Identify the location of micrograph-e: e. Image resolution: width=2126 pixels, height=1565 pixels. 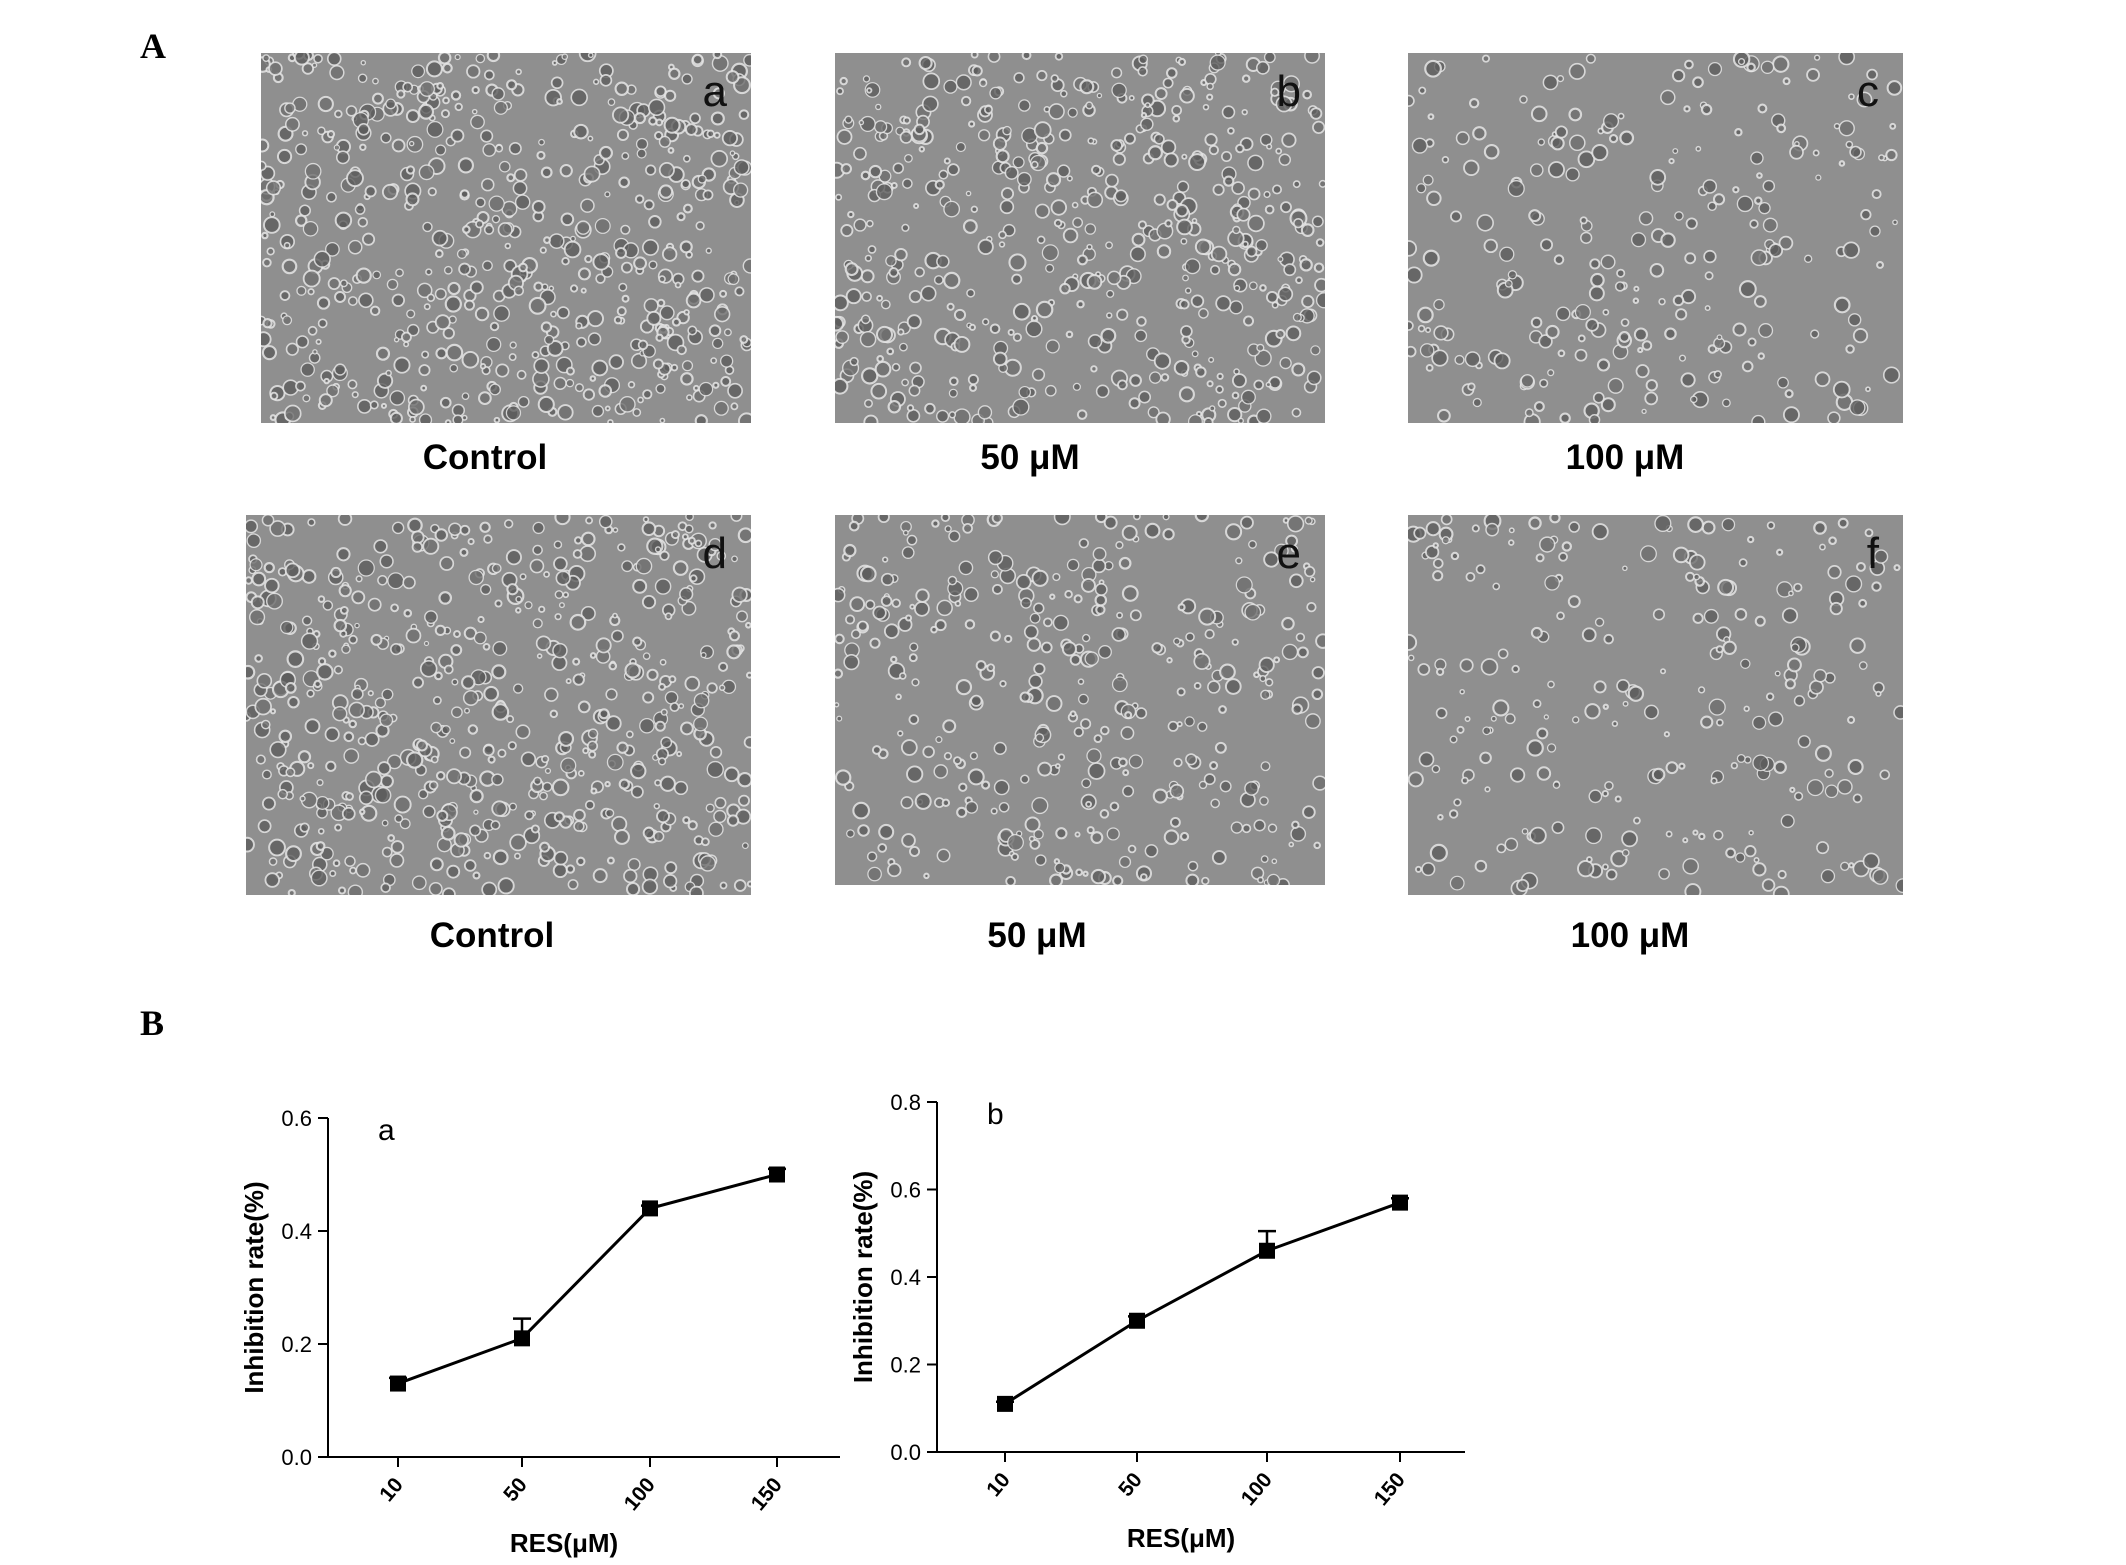
(1080, 700).